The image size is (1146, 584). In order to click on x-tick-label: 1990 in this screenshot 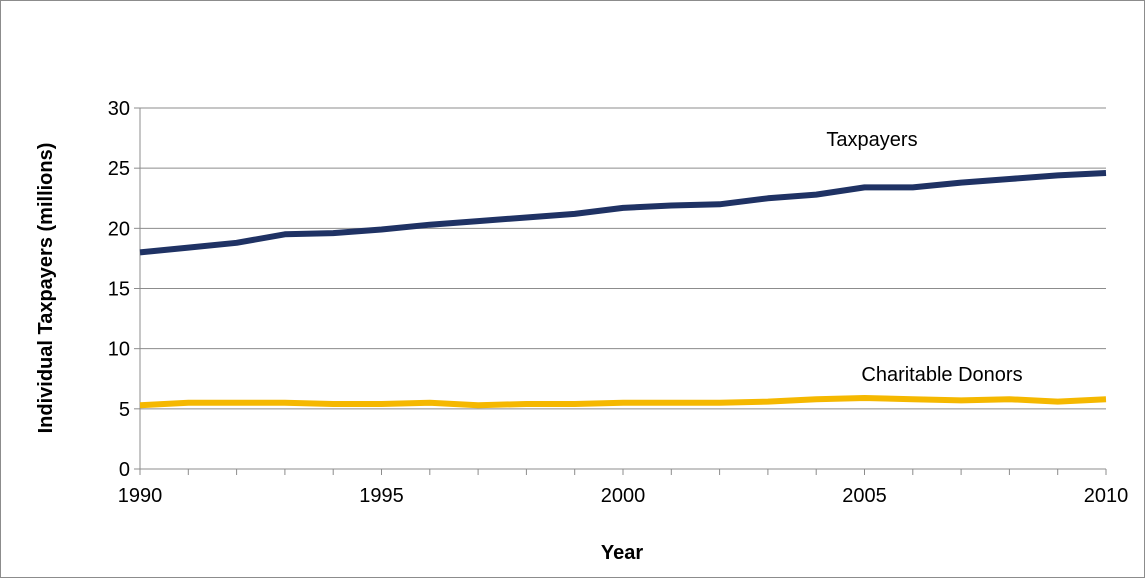, I will do `click(140, 496)`.